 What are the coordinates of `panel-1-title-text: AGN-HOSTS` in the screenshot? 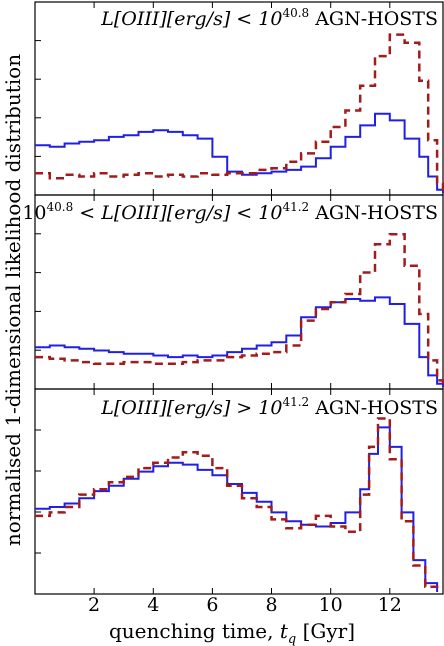 It's located at (376, 213).